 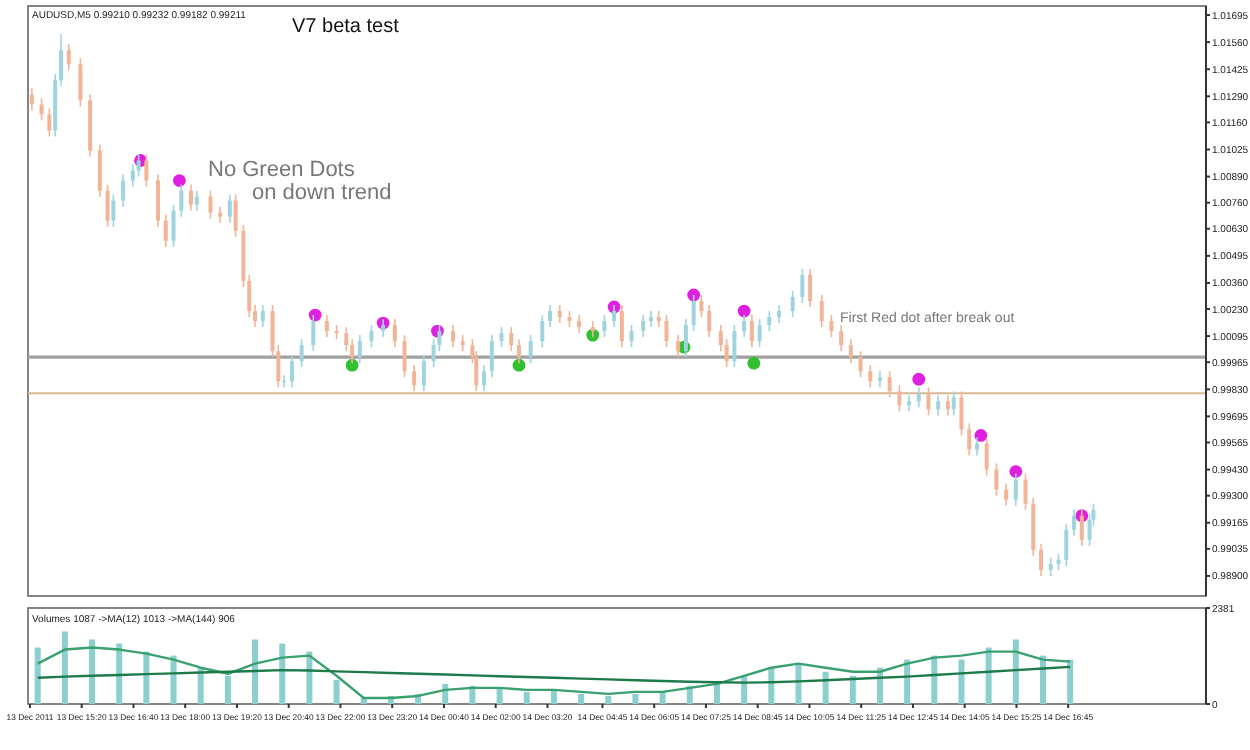 I want to click on annotation: No Green Dots on down trend, so click(x=300, y=182).